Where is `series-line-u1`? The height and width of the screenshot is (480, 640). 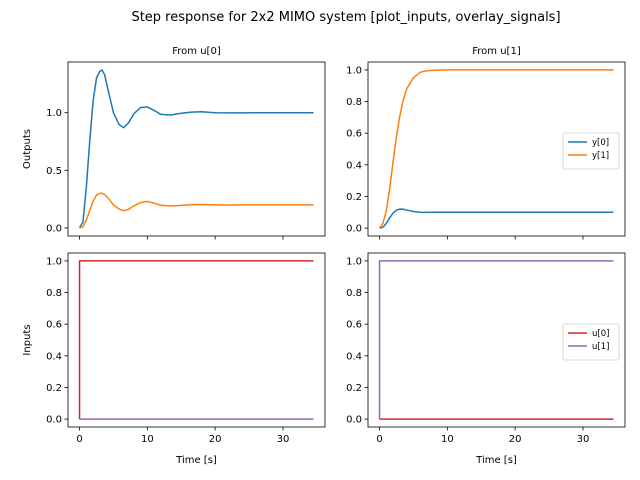
series-line-u1 is located at coordinates (496, 340).